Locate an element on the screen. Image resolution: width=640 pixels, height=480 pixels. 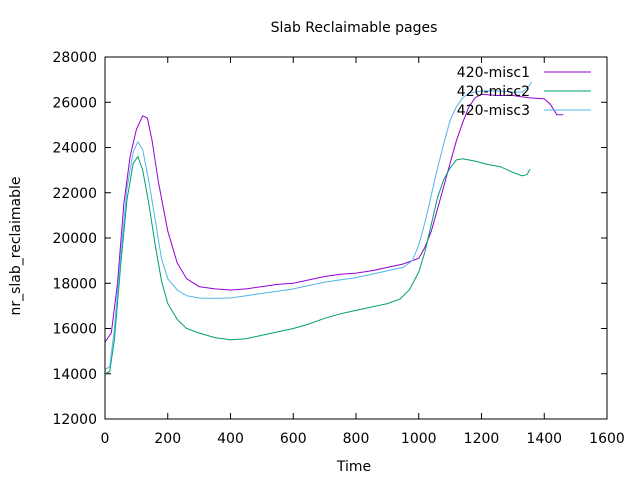
y-tick-label: 20000 is located at coordinates (74, 239).